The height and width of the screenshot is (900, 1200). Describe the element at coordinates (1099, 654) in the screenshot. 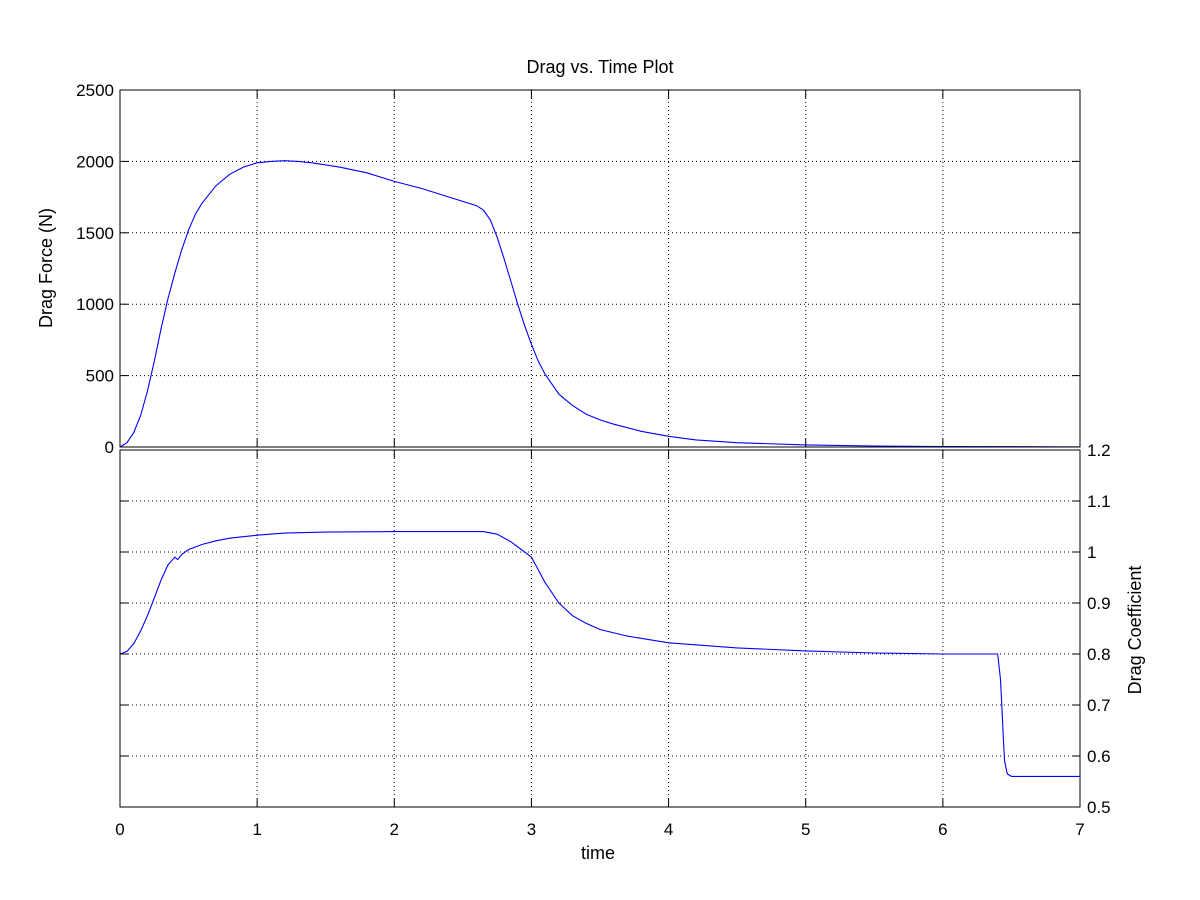

I see `bot-ytick-label-3: 0.8` at that location.